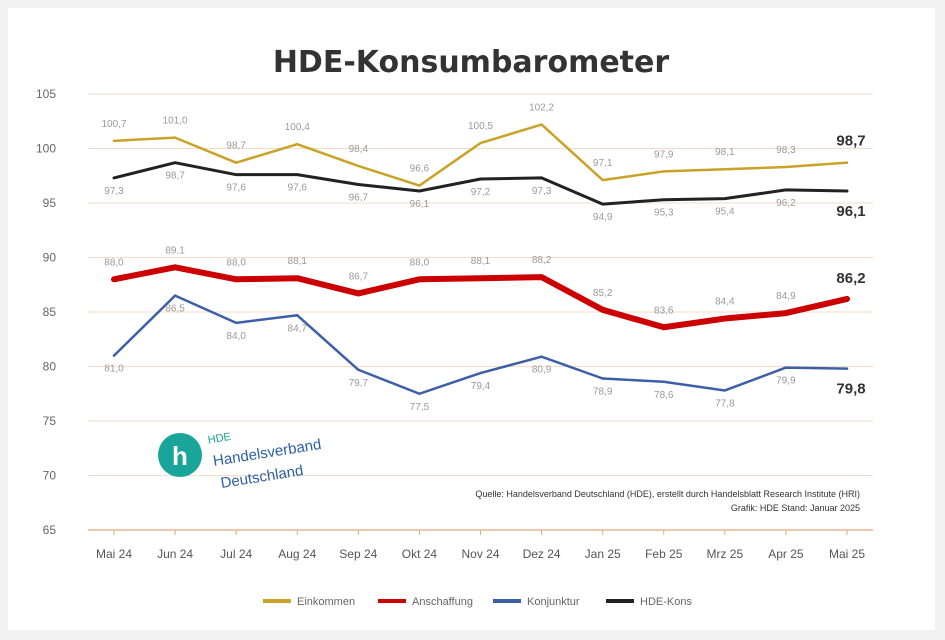 Image resolution: width=945 pixels, height=640 pixels. I want to click on y-tick-label: 70, so click(50, 476).